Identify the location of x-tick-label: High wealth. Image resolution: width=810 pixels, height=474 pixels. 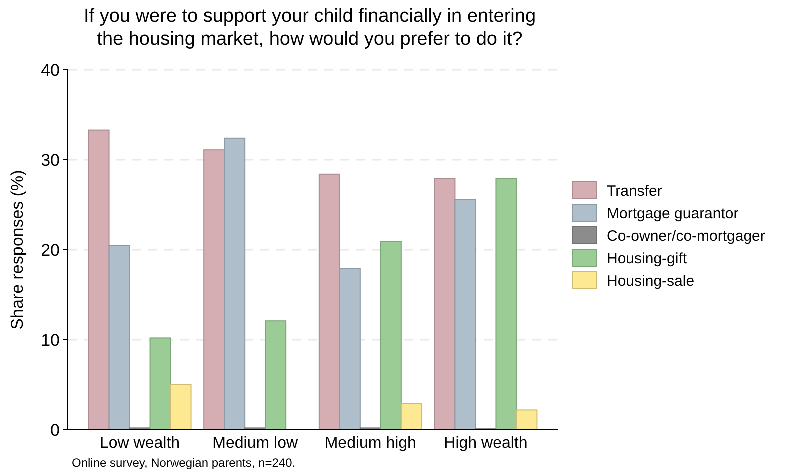
(486, 443).